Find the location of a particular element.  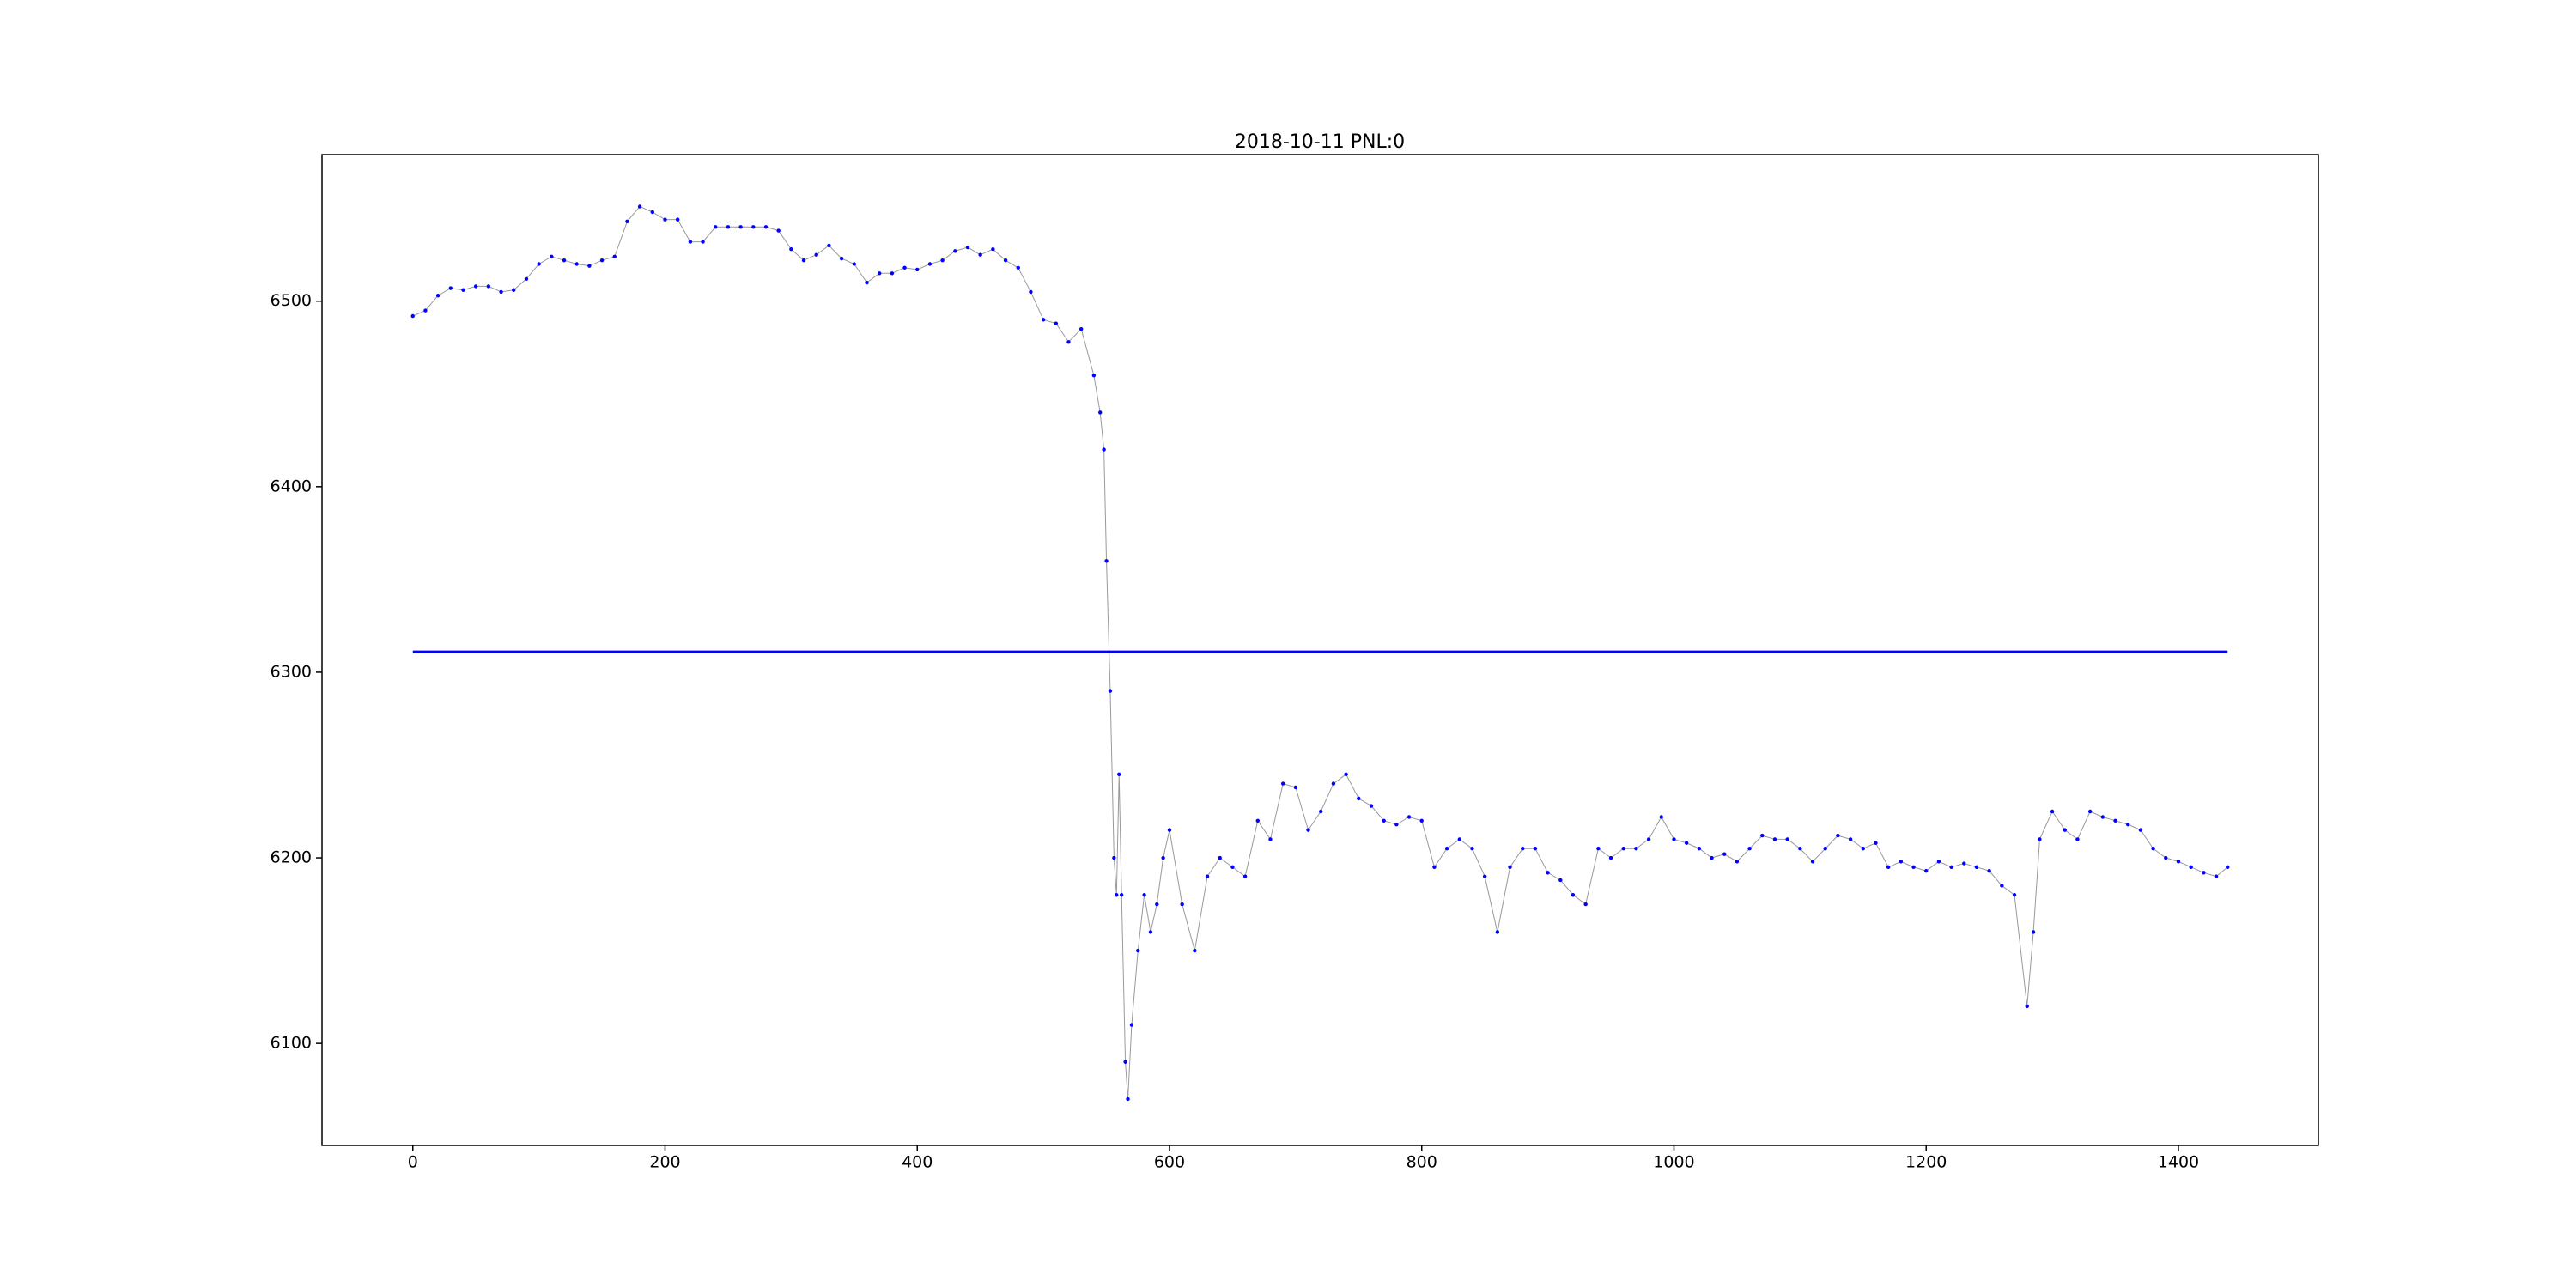

x-tick-label: 200 is located at coordinates (664, 1162).